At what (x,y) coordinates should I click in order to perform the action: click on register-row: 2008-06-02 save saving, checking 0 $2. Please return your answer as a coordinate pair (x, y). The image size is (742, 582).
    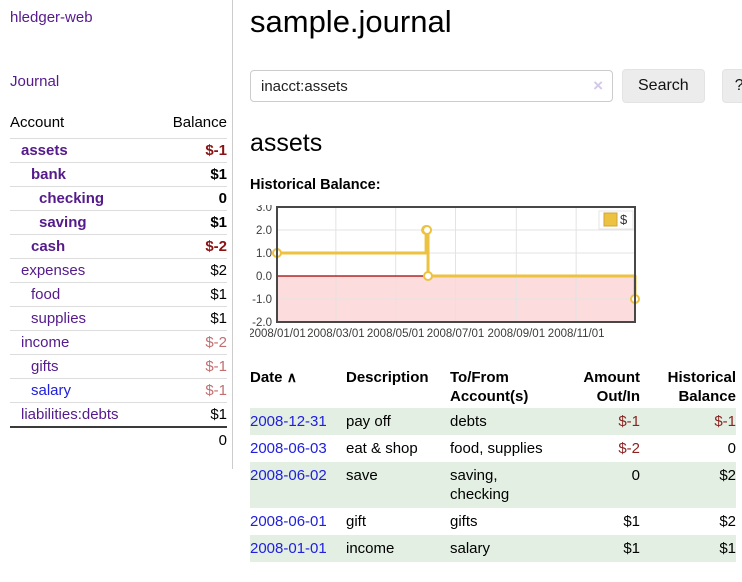
    Looking at the image, I should click on (493, 485).